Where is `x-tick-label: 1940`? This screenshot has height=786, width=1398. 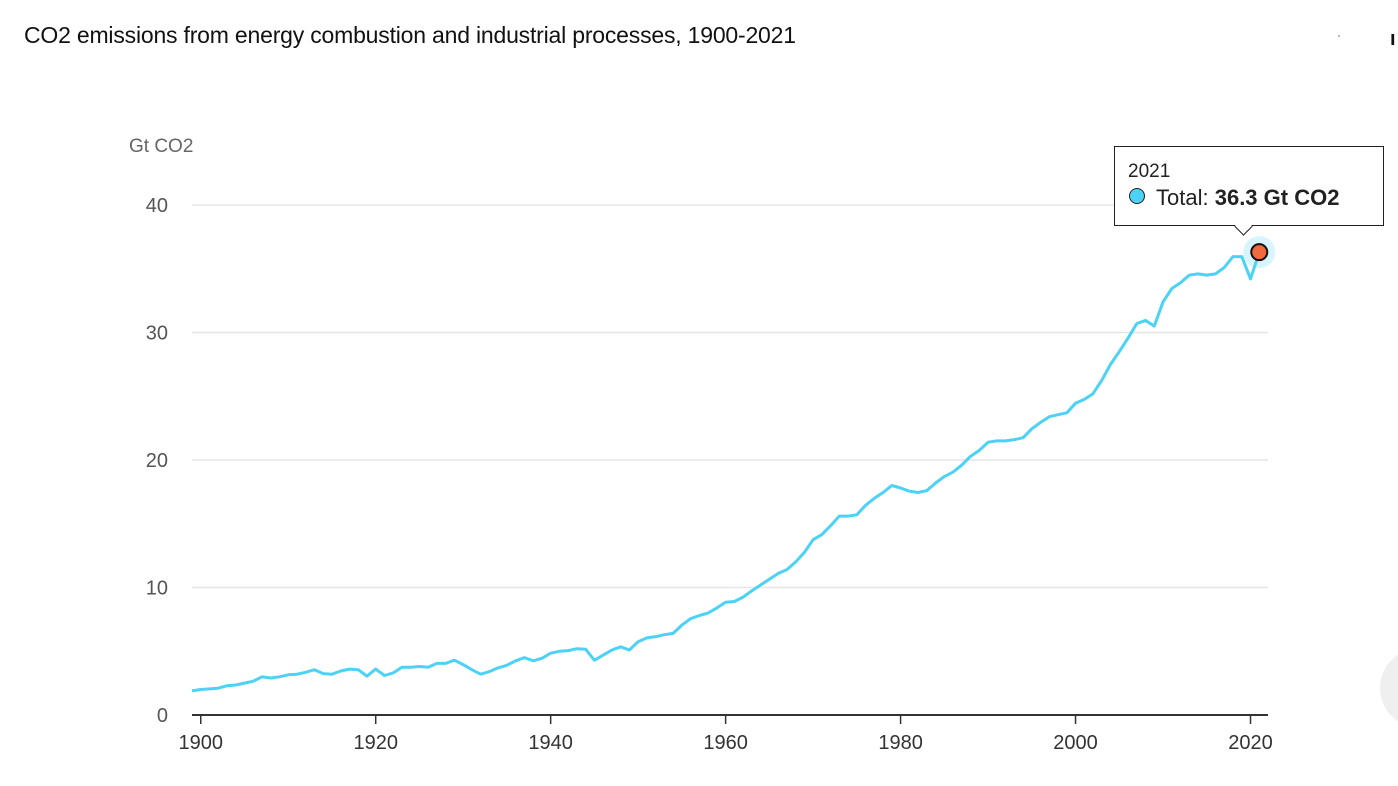 x-tick-label: 1940 is located at coordinates (550, 743).